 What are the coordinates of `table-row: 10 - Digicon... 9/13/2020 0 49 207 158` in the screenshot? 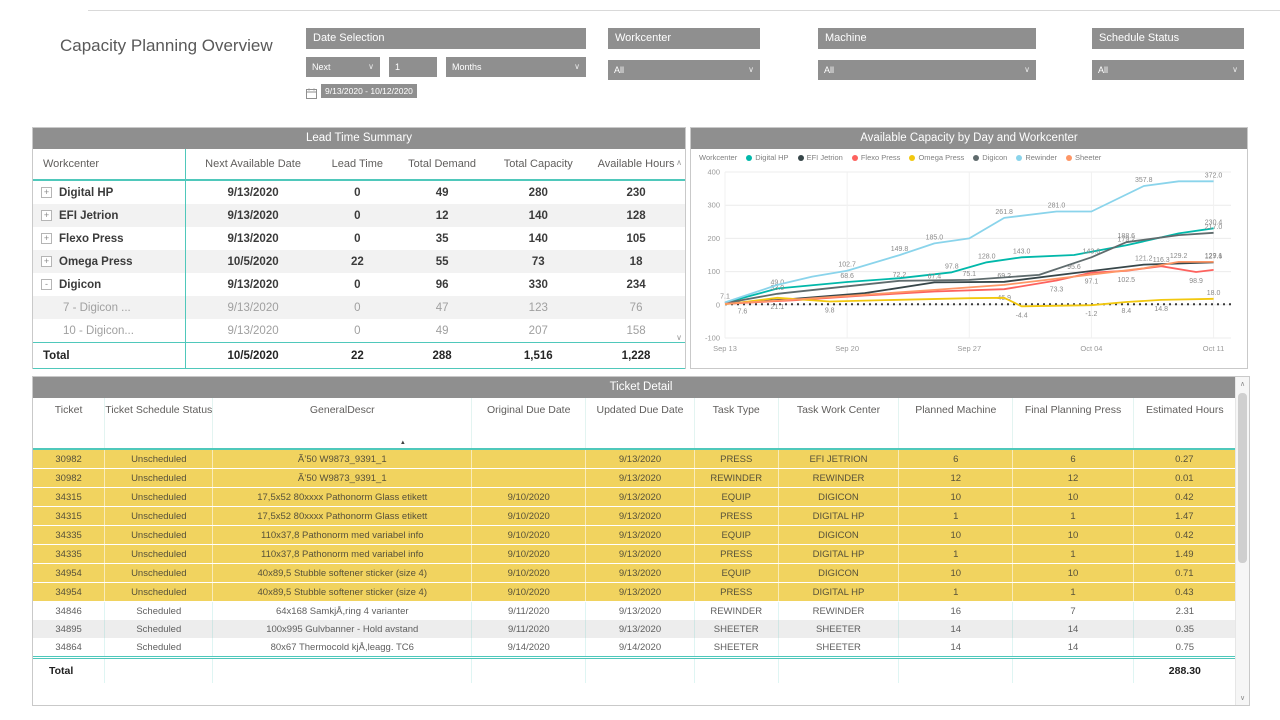 It's located at (359, 330).